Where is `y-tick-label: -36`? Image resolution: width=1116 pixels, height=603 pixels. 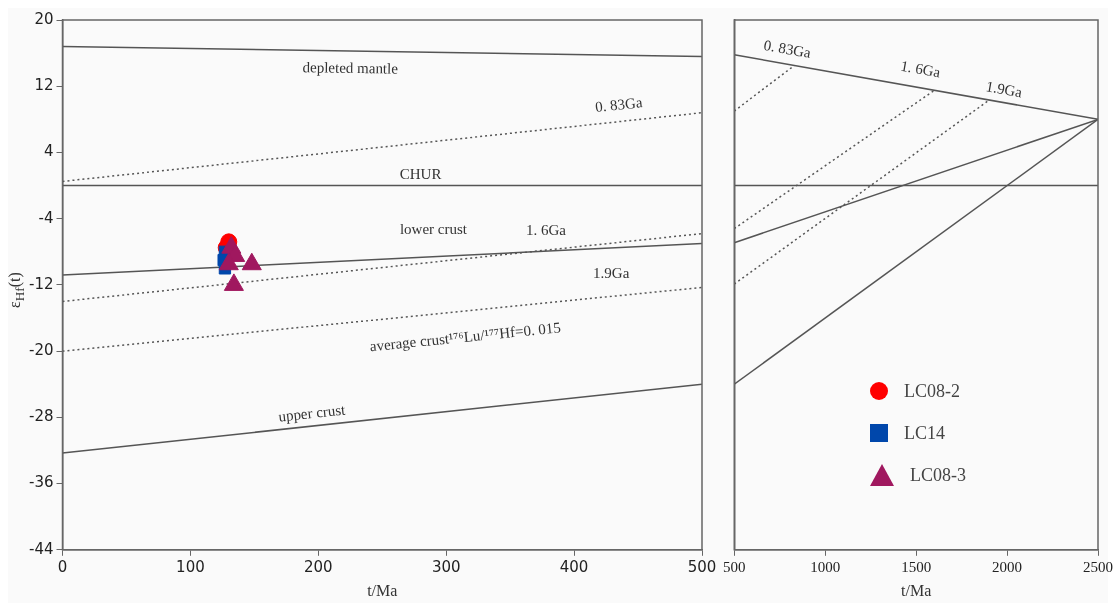 y-tick-label: -36 is located at coordinates (41, 482).